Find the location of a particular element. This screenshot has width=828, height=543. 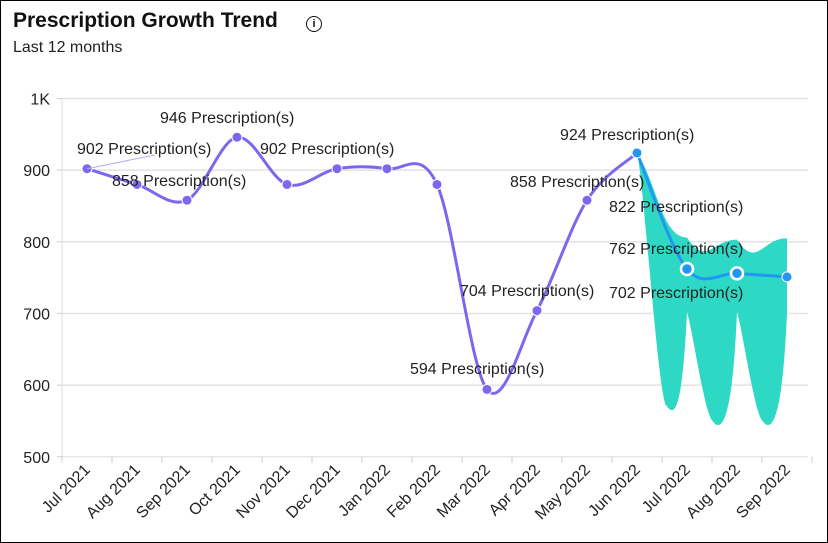

y-tick-label: 700 is located at coordinates (36, 314).